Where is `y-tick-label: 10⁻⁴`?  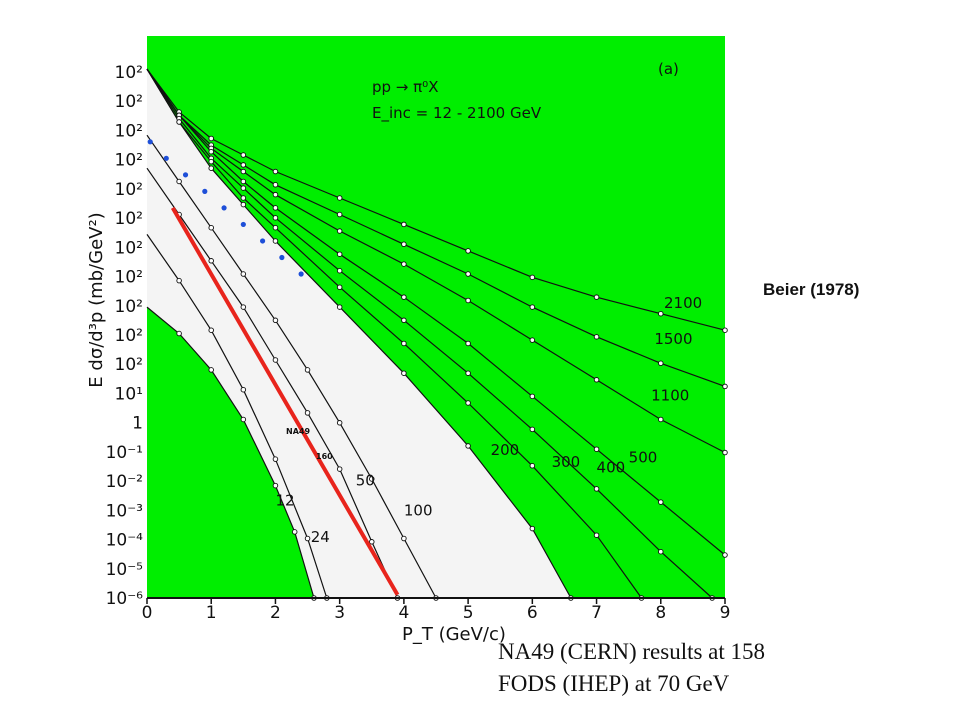
y-tick-label: 10⁻⁴ is located at coordinates (125, 541).